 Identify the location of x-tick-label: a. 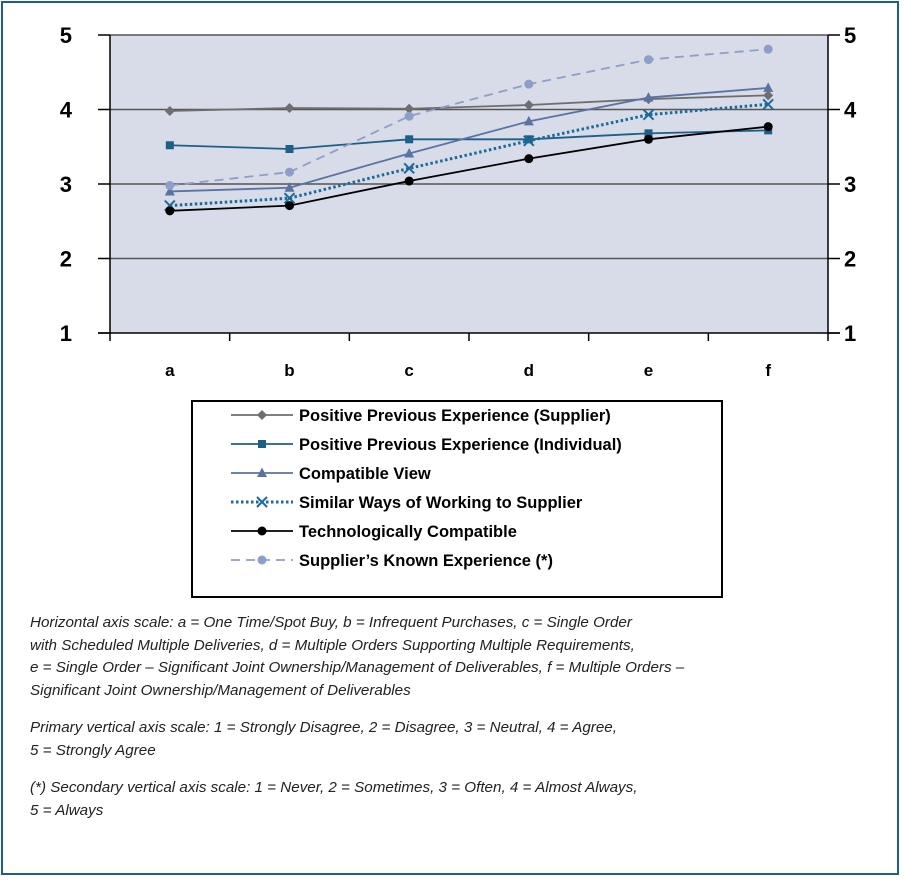
(170, 370).